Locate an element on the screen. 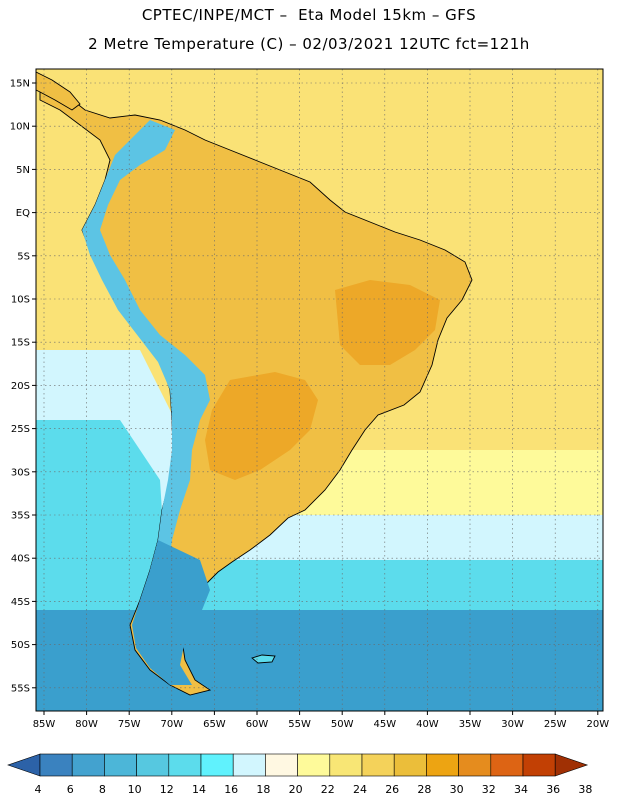 The height and width of the screenshot is (800, 618). lat-tick-label: 15N is located at coordinates (20, 84).